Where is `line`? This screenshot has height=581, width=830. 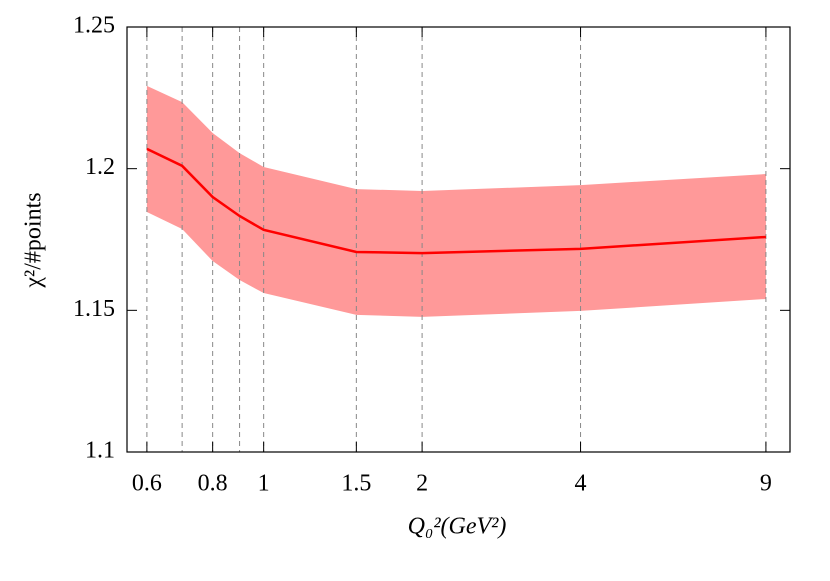
line is located at coordinates (456, 201).